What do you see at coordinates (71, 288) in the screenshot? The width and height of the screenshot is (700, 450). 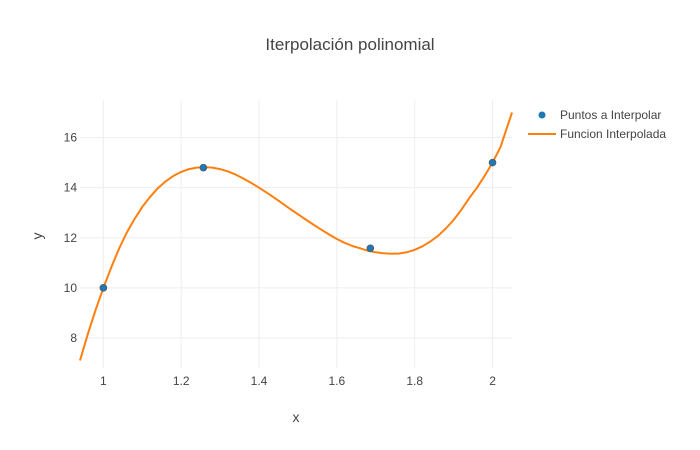 I see `y-tick-label: 10` at bounding box center [71, 288].